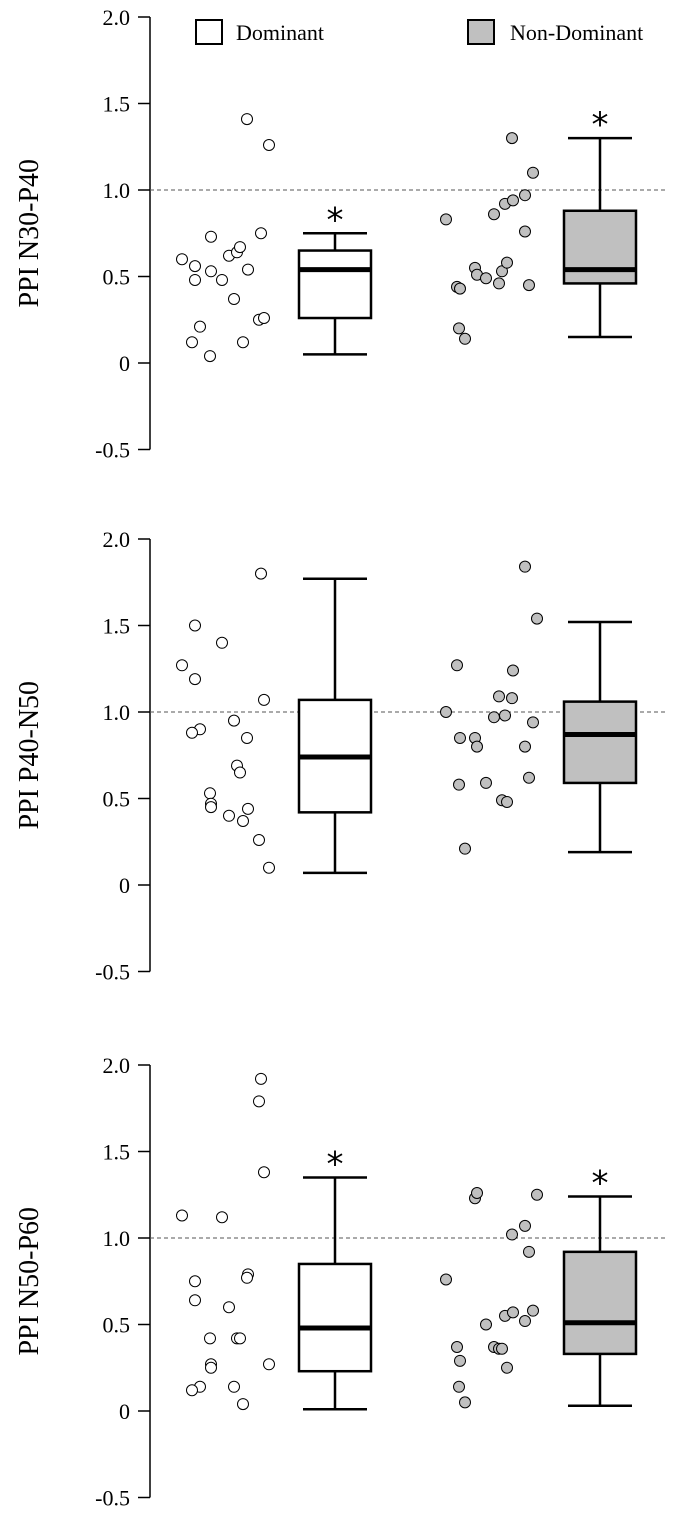 The height and width of the screenshot is (1522, 685). What do you see at coordinates (539, 707) in the screenshot?
I see `series-nondominant` at bounding box center [539, 707].